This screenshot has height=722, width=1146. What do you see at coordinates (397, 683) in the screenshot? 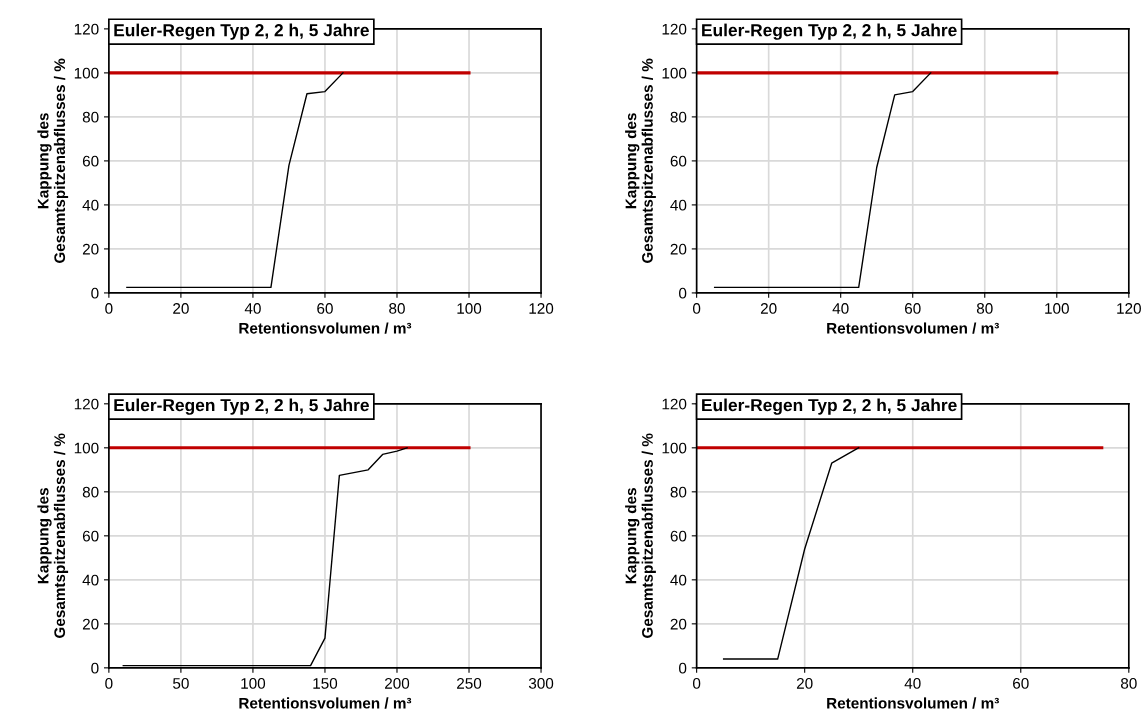
I see `x-tick-label: 200` at bounding box center [397, 683].